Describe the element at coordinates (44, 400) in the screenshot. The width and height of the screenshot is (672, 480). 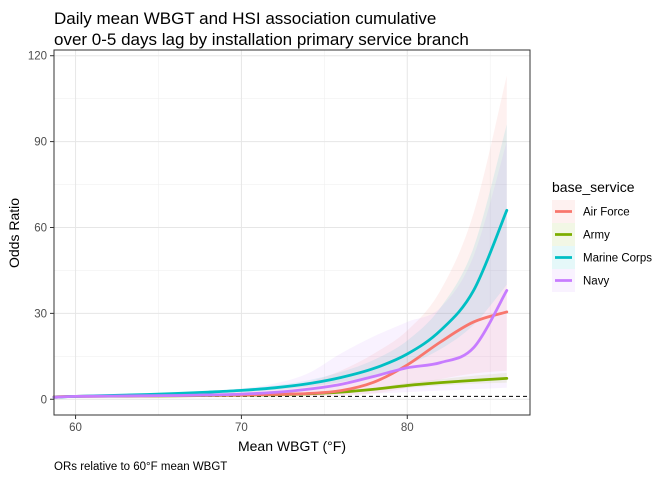
I see `y-tick-label-0: 0` at that location.